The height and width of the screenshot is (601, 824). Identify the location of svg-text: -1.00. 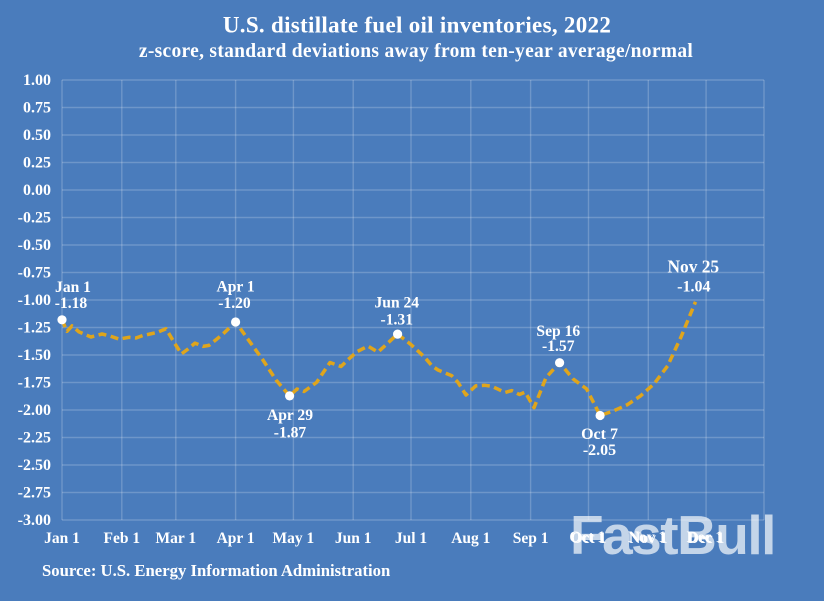
(34, 300).